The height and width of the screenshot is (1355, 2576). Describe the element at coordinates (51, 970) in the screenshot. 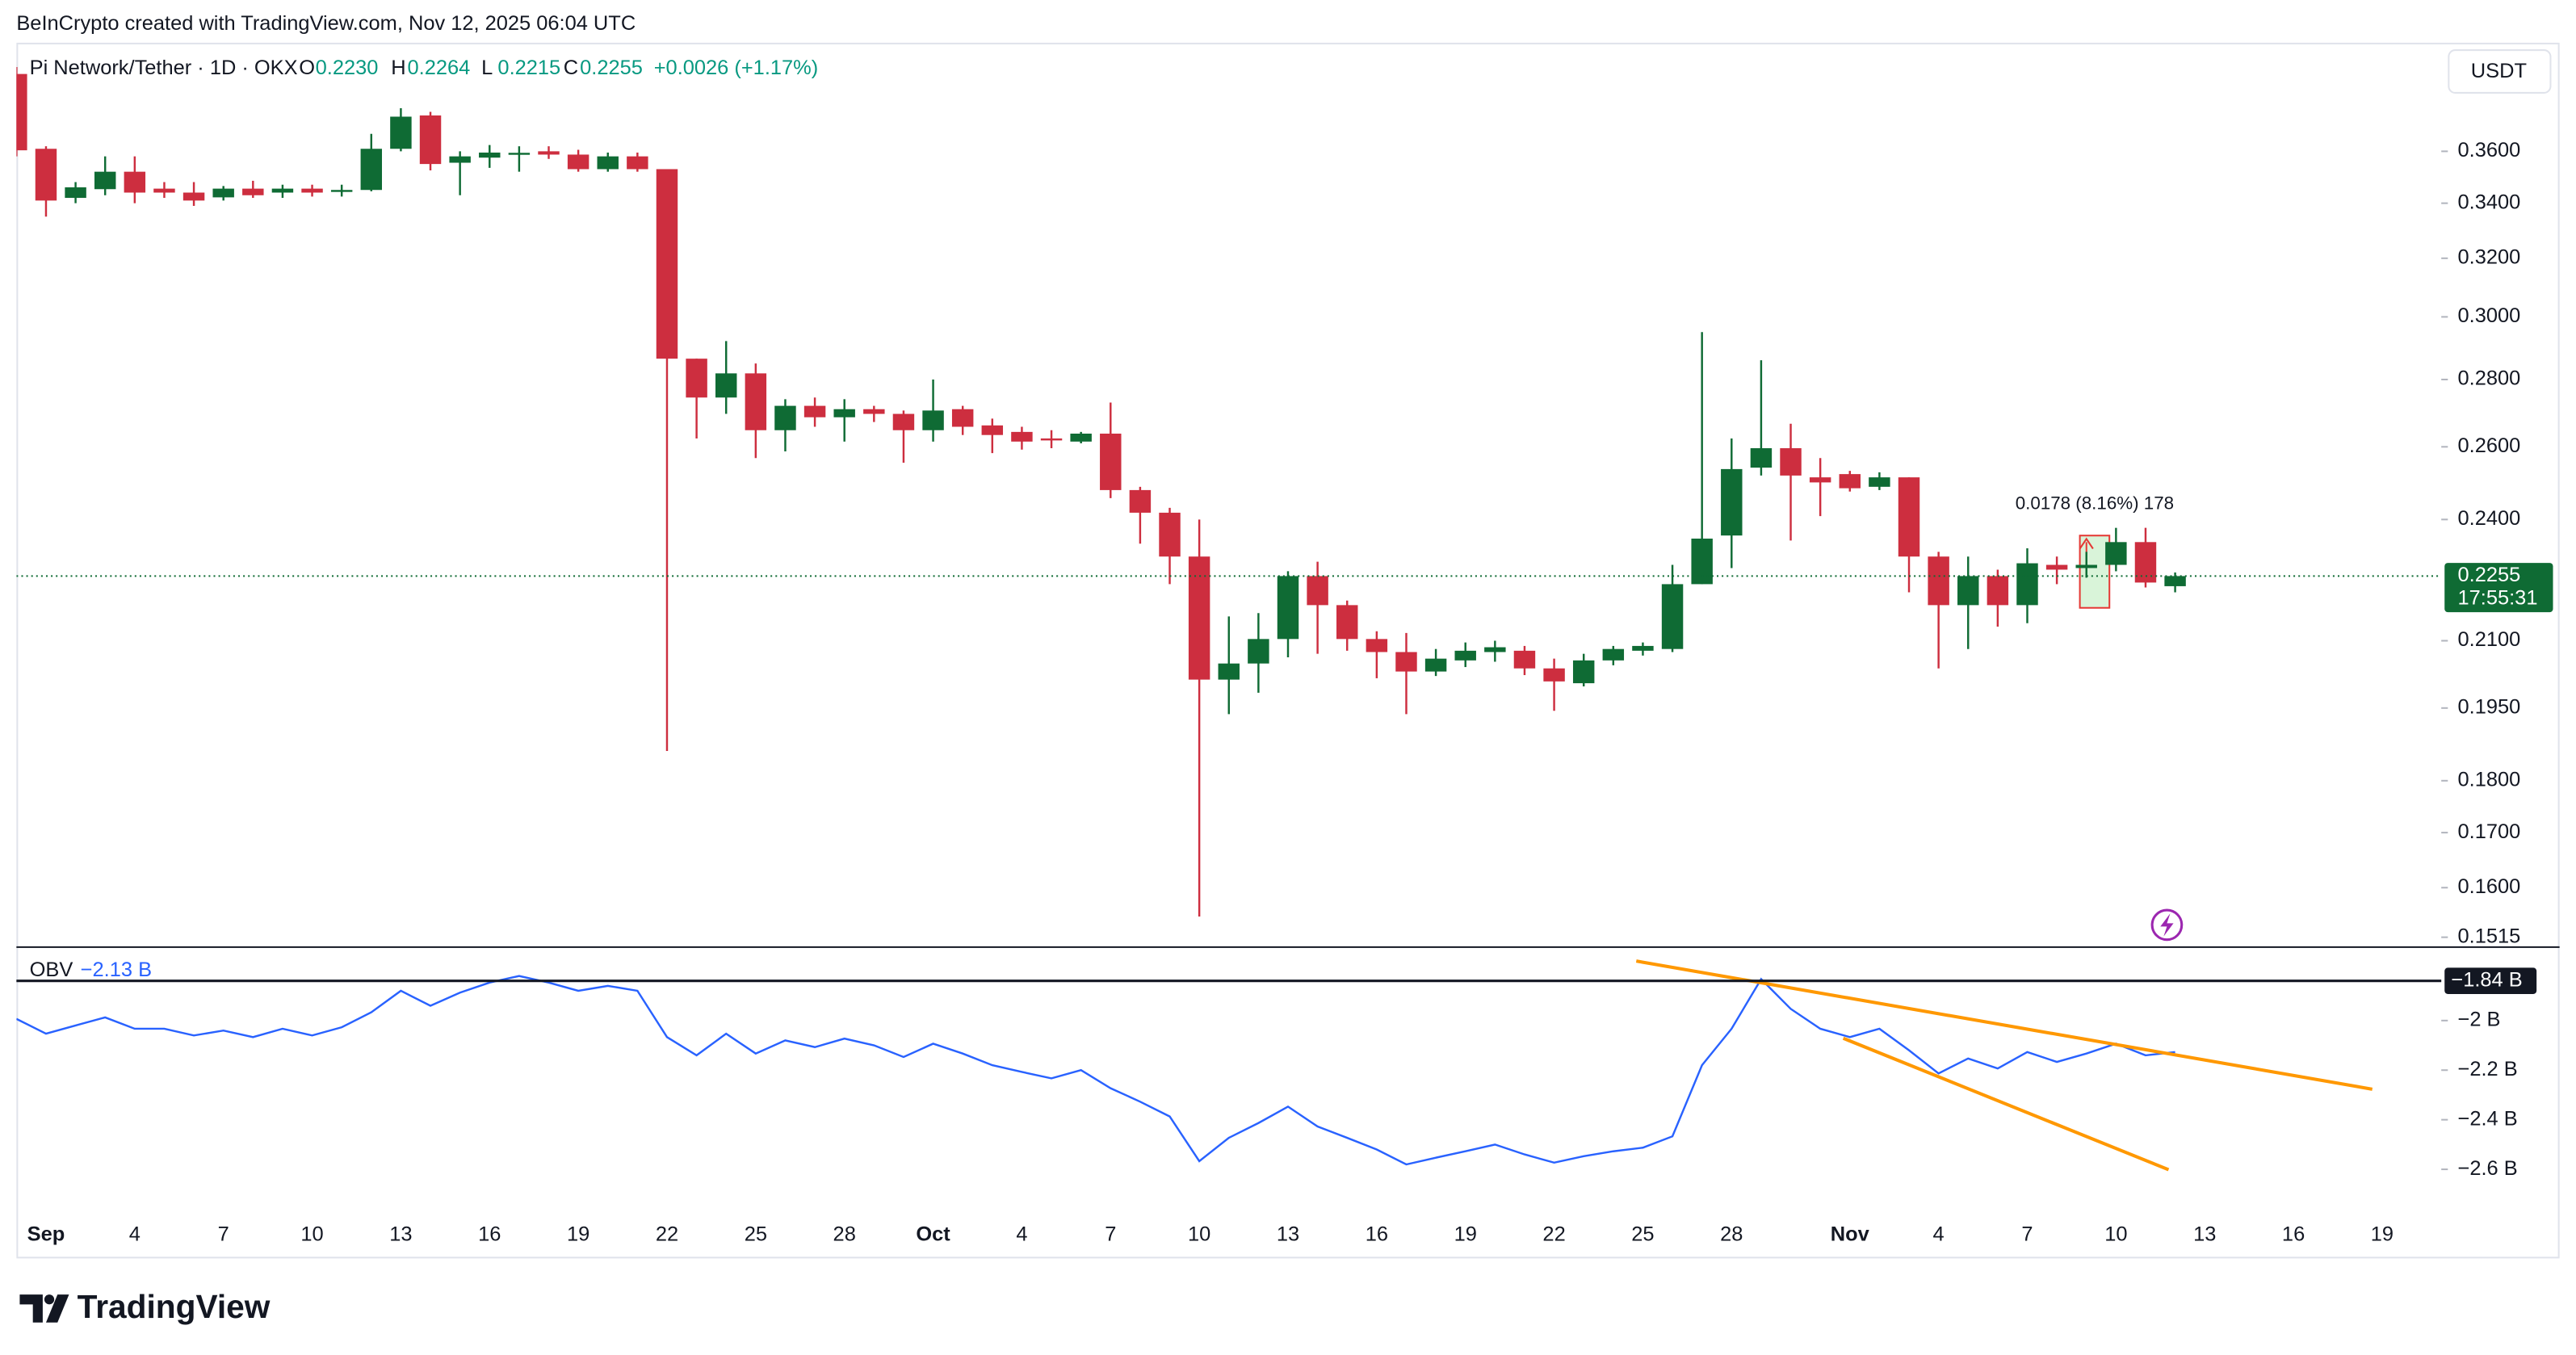

I see `obv-title: OBV` at that location.